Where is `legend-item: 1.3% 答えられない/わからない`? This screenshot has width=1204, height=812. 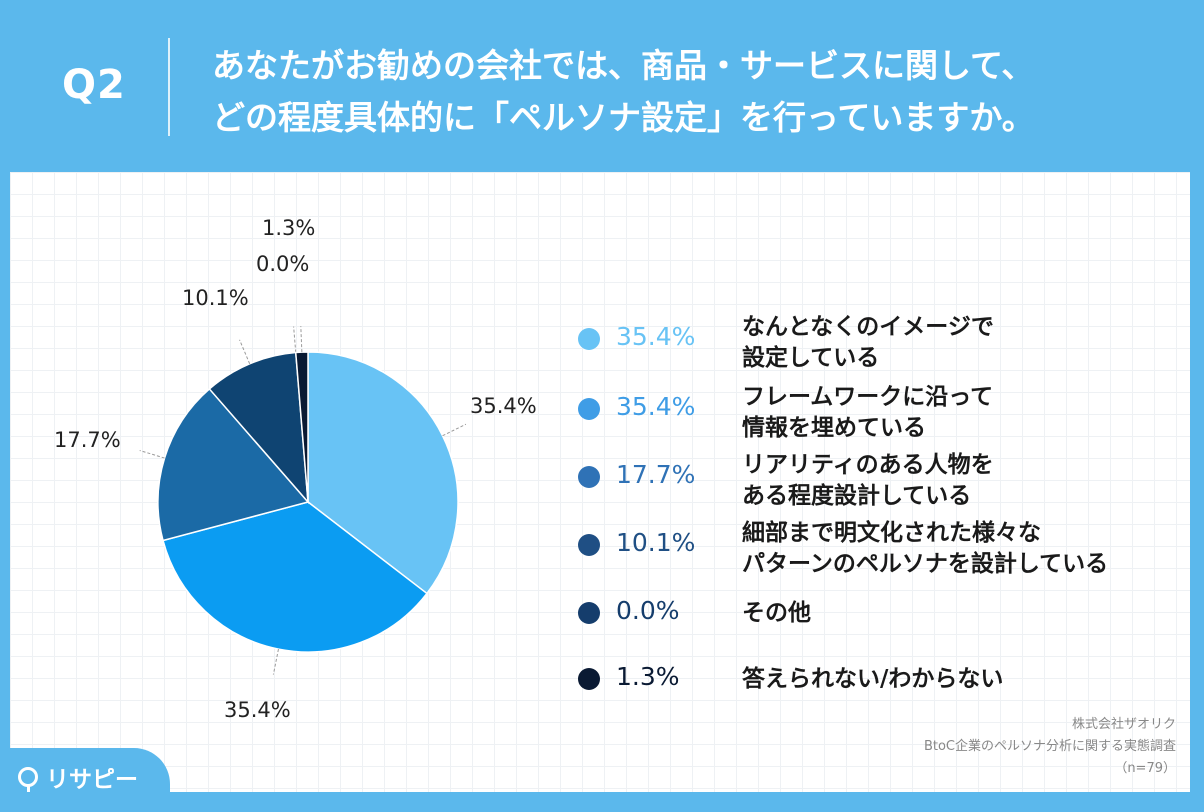 legend-item: 1.3% 答えられない/わからない is located at coordinates (880, 682).